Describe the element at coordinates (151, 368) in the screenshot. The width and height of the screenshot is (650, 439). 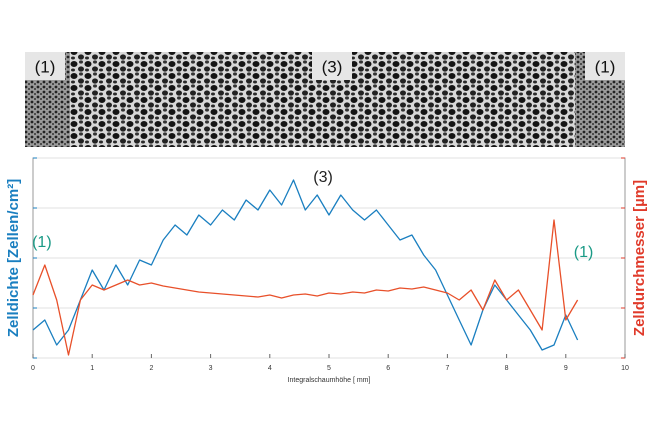
I see `x-tick-label: 2` at that location.